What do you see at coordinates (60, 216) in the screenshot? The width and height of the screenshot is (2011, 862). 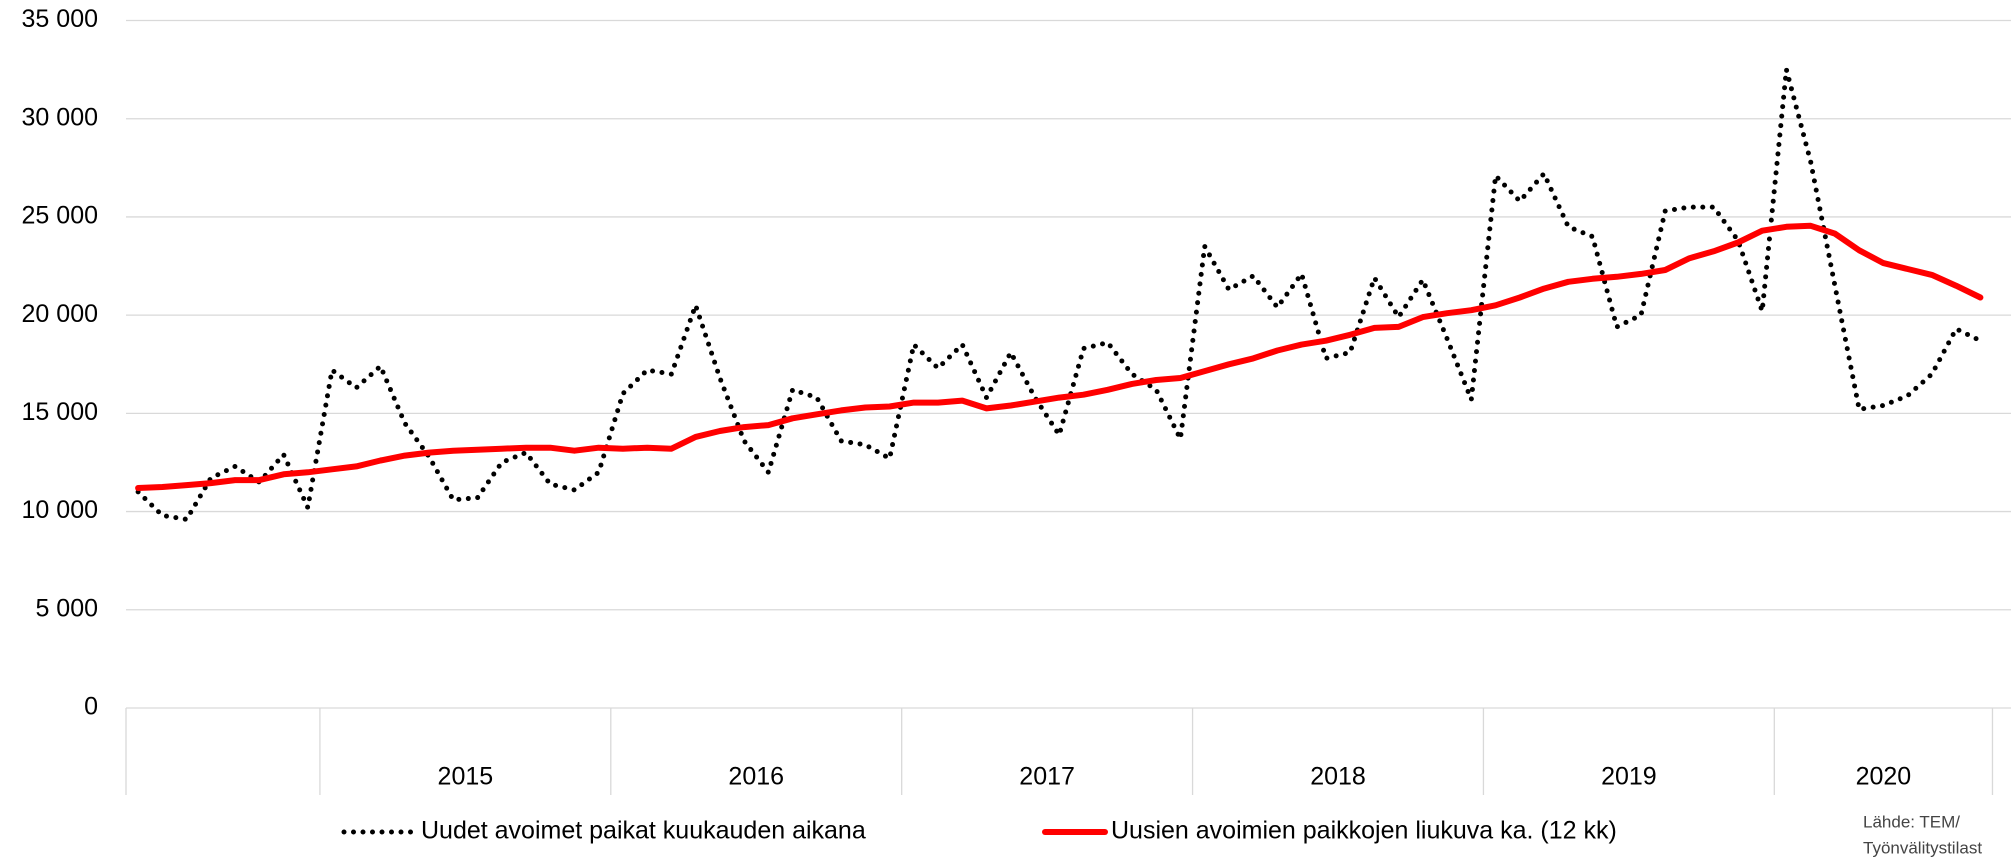 I see `y-tick-label: 25 000` at bounding box center [60, 216].